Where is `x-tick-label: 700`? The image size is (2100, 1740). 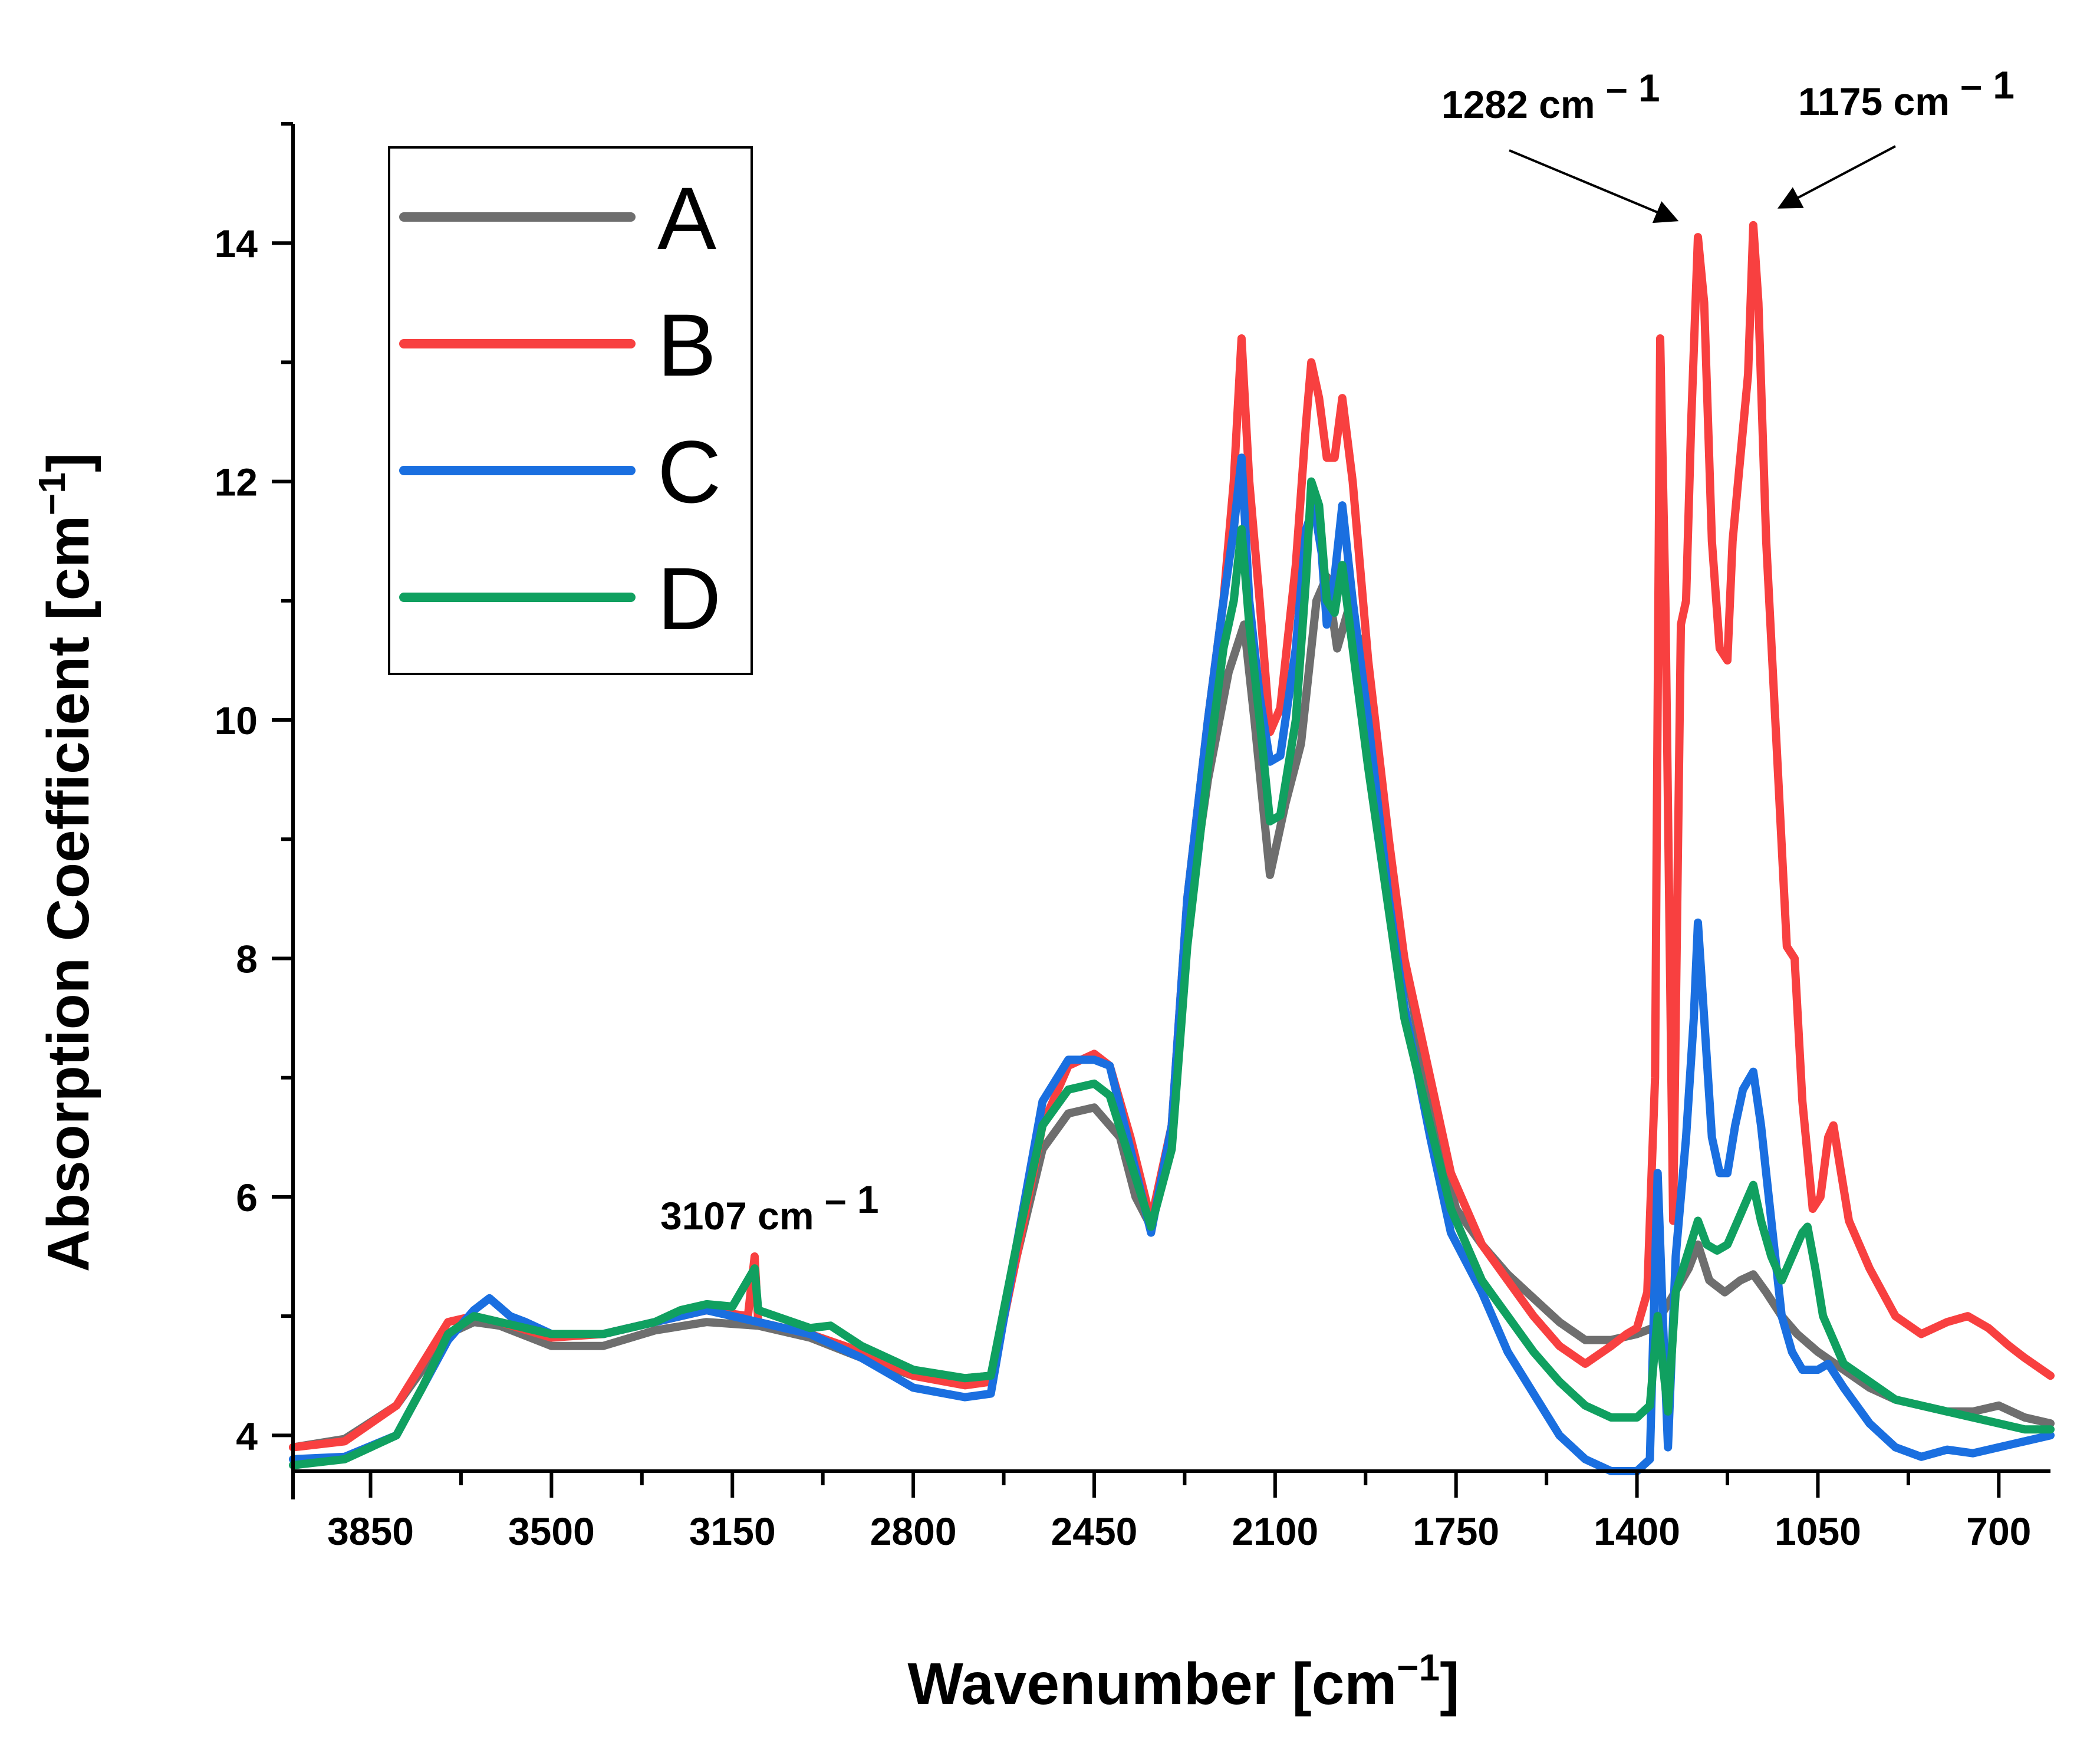 x-tick-label: 700 is located at coordinates (1998, 1531).